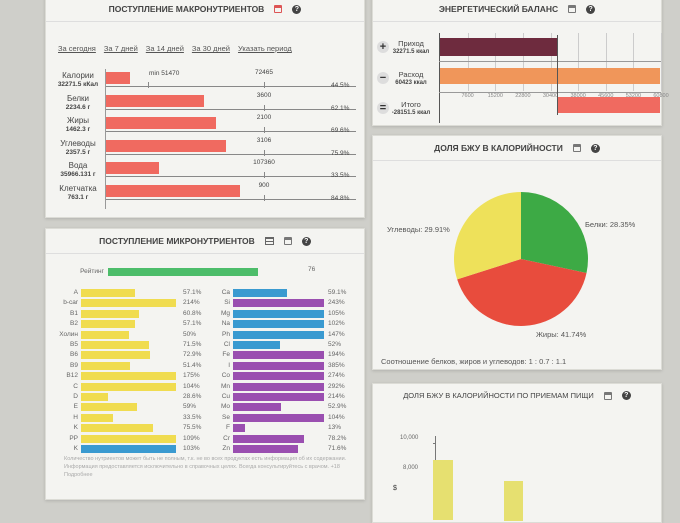 The width and height of the screenshot is (680, 523). Describe the element at coordinates (74, 344) in the screenshot. I see `micro-label: B5` at that location.